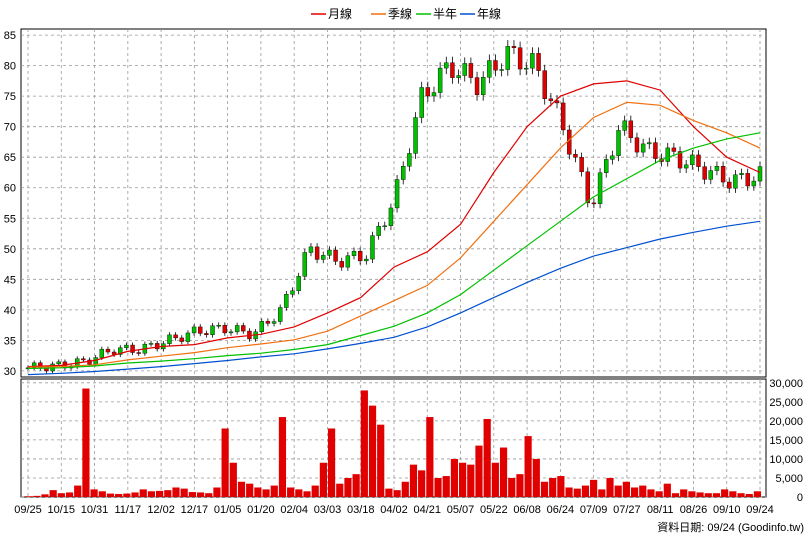 This screenshot has width=808, height=545. Describe the element at coordinates (361, 510) in the screenshot. I see `date-tick-label: 03/18` at that location.